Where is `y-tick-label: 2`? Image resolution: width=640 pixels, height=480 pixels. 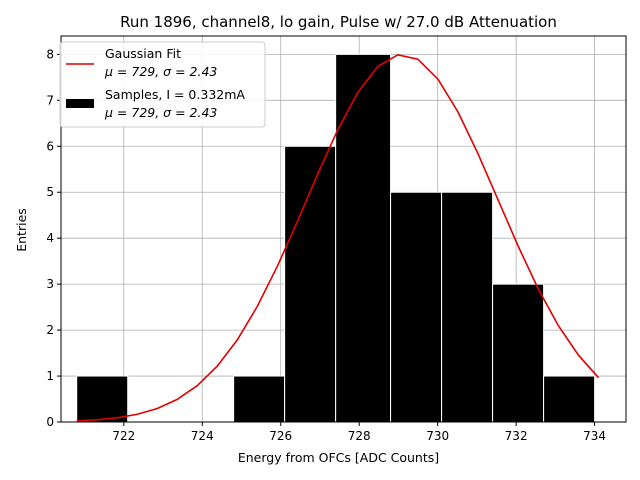
y-tick-label: 2 is located at coordinates (50, 330).